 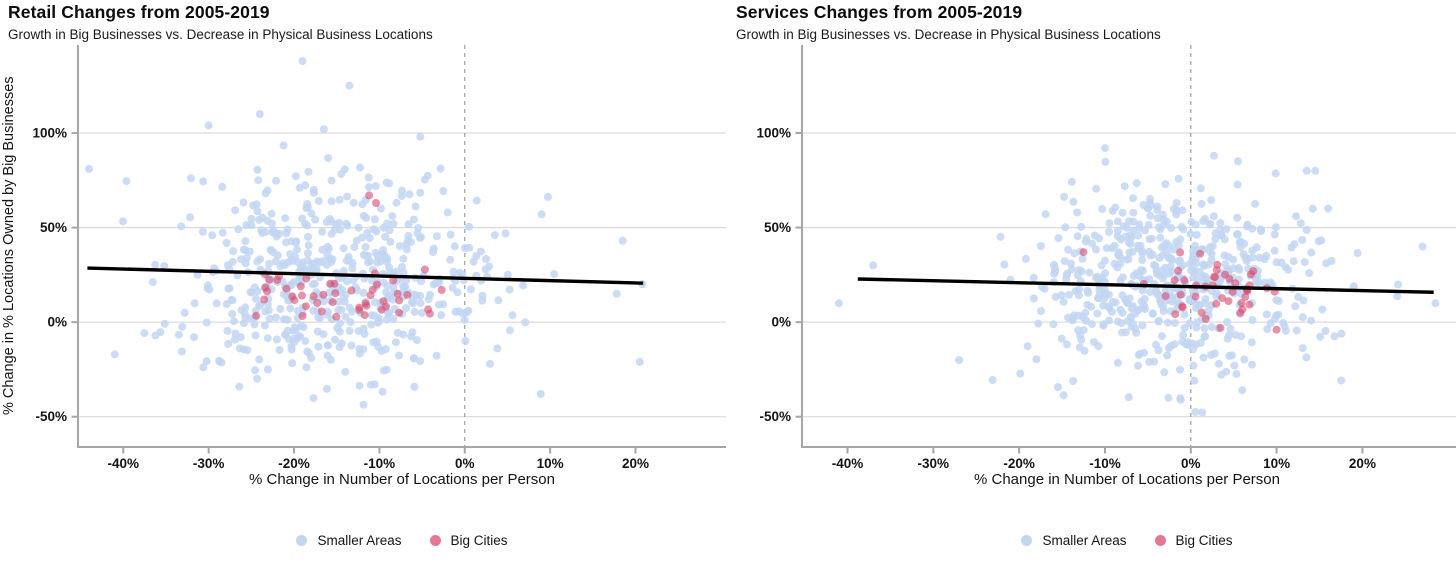 I want to click on y-tick-label: 50%, so click(x=53, y=227).